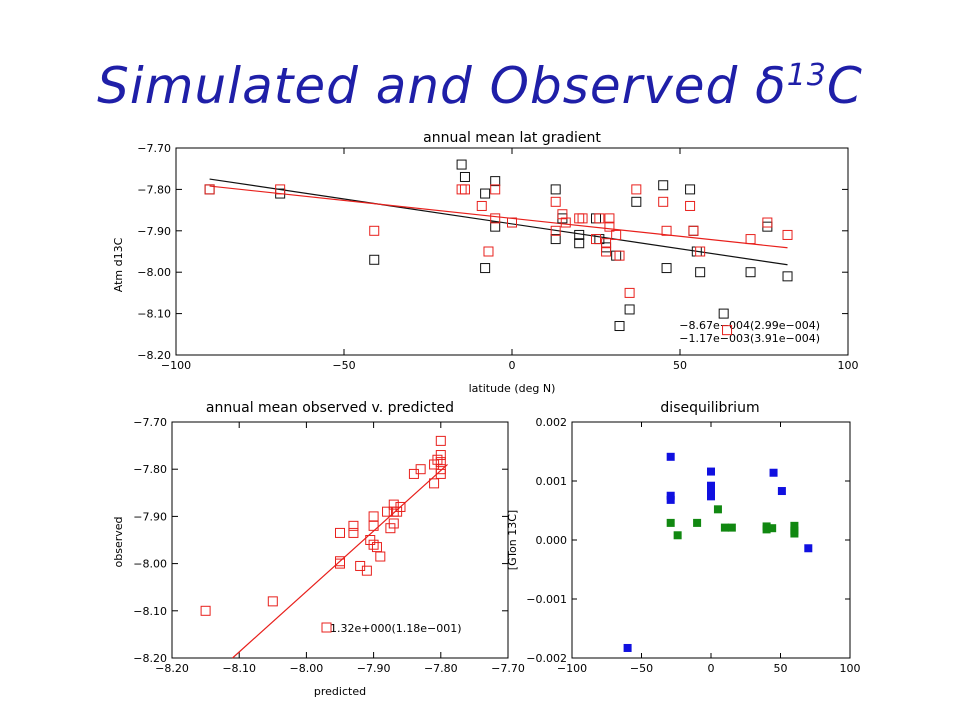  What do you see at coordinates (552, 422) in the screenshot?
I see `dis-y-tick-label: 0.002` at bounding box center [552, 422].